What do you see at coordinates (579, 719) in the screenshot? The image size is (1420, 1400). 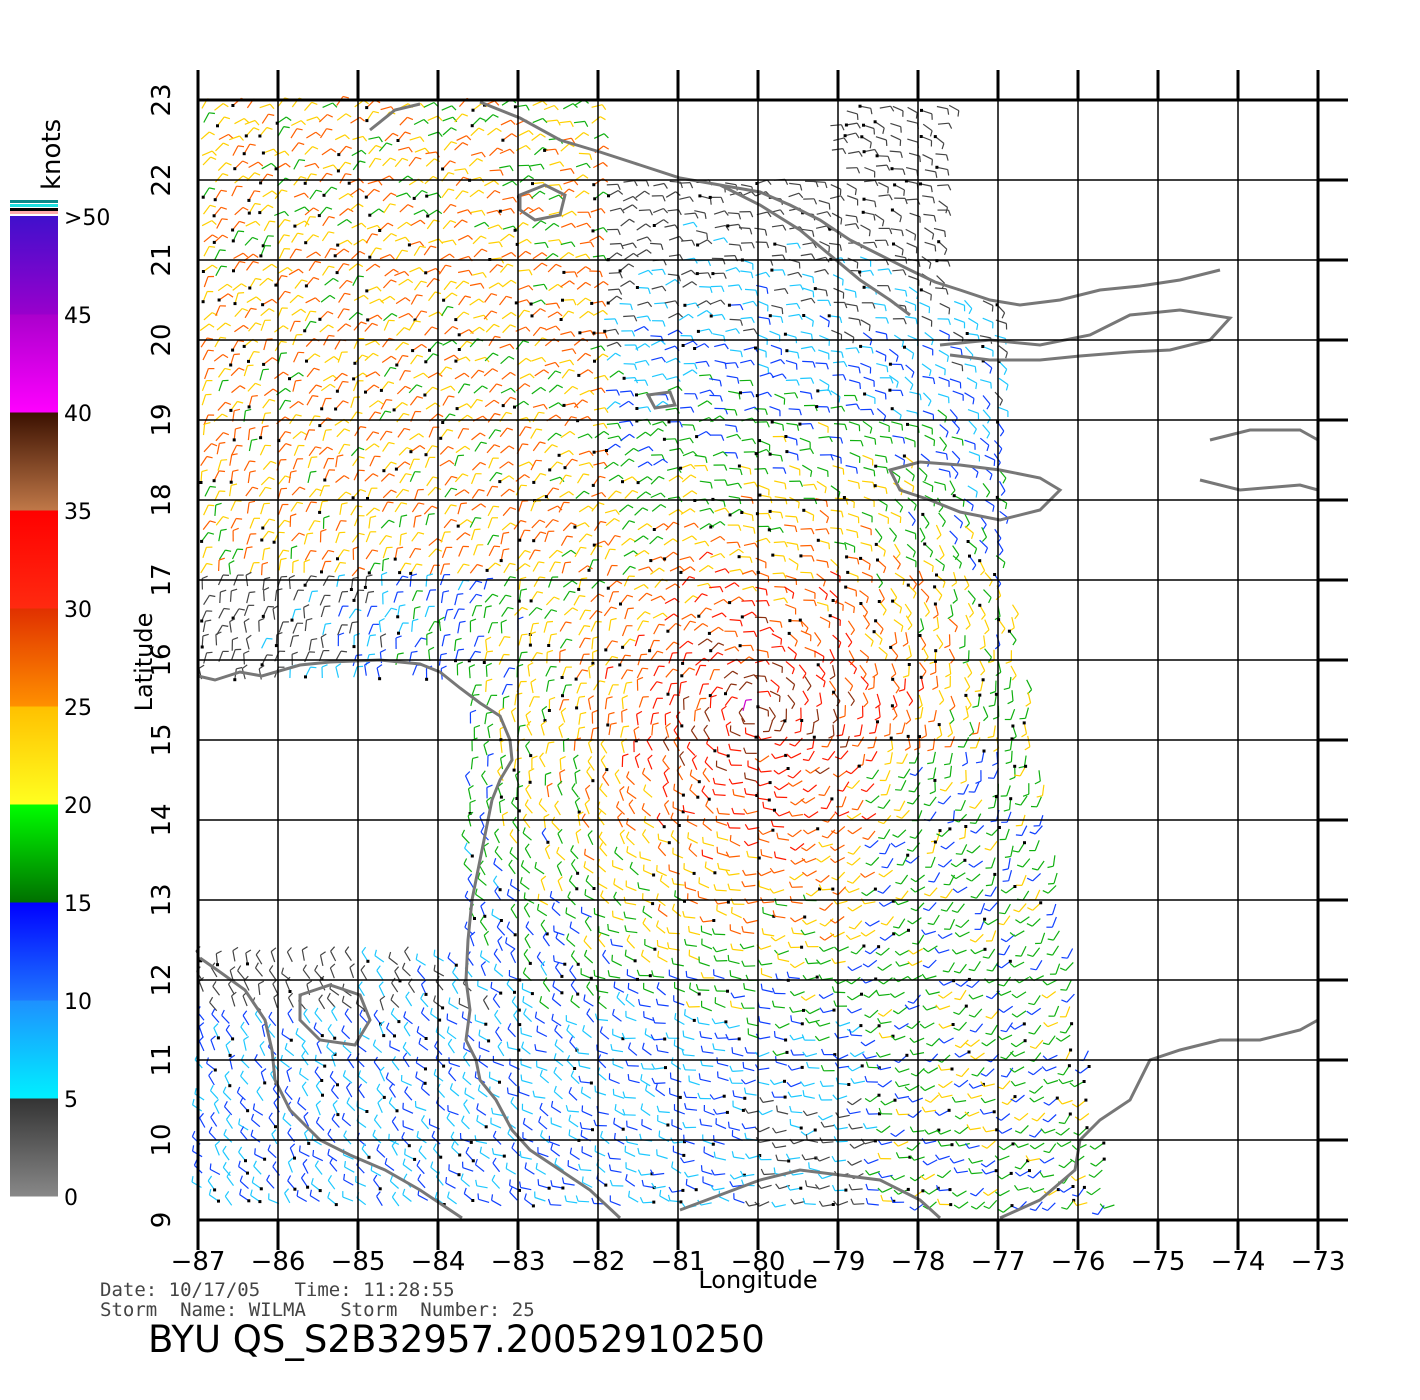 I see `wind-barb-2065` at bounding box center [579, 719].